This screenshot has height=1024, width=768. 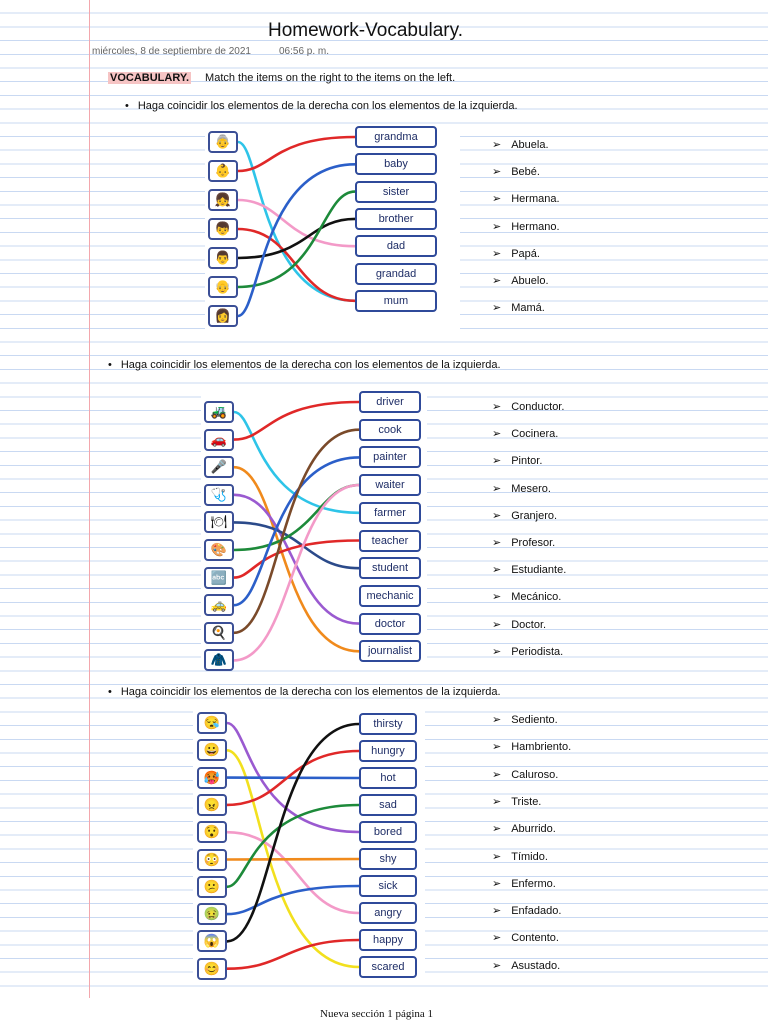 What do you see at coordinates (524, 828) in the screenshot?
I see `translation-item: Aburrido.` at bounding box center [524, 828].